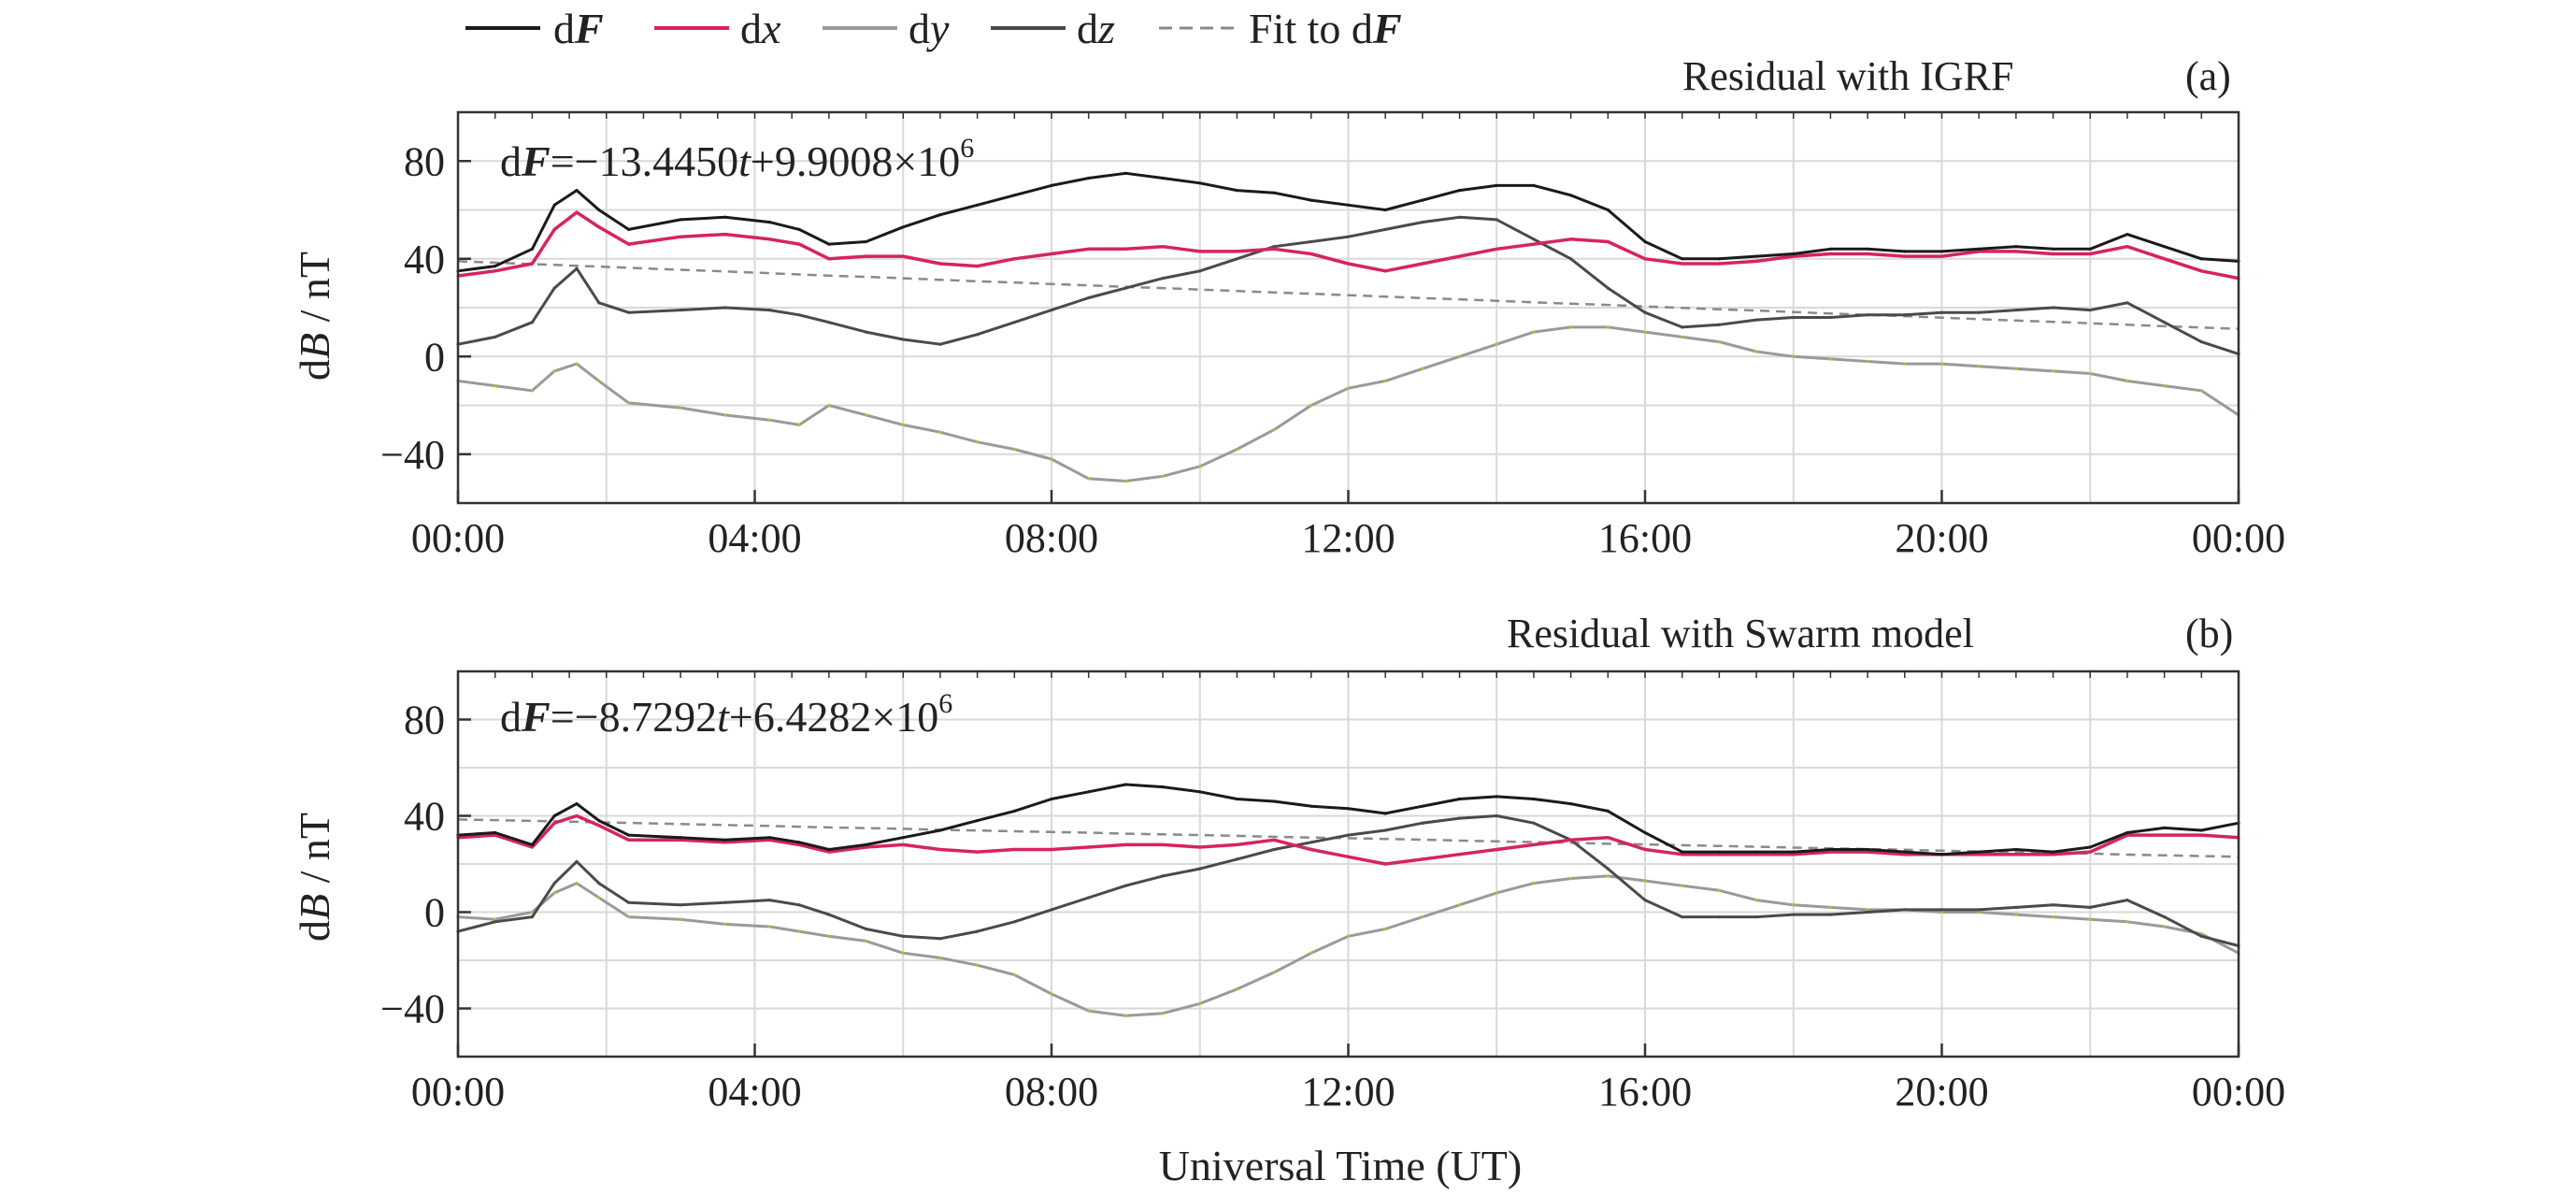 The width and height of the screenshot is (2576, 1195). Describe the element at coordinates (424, 720) in the screenshot. I see `panel-b-ytick-label: 80` at that location.